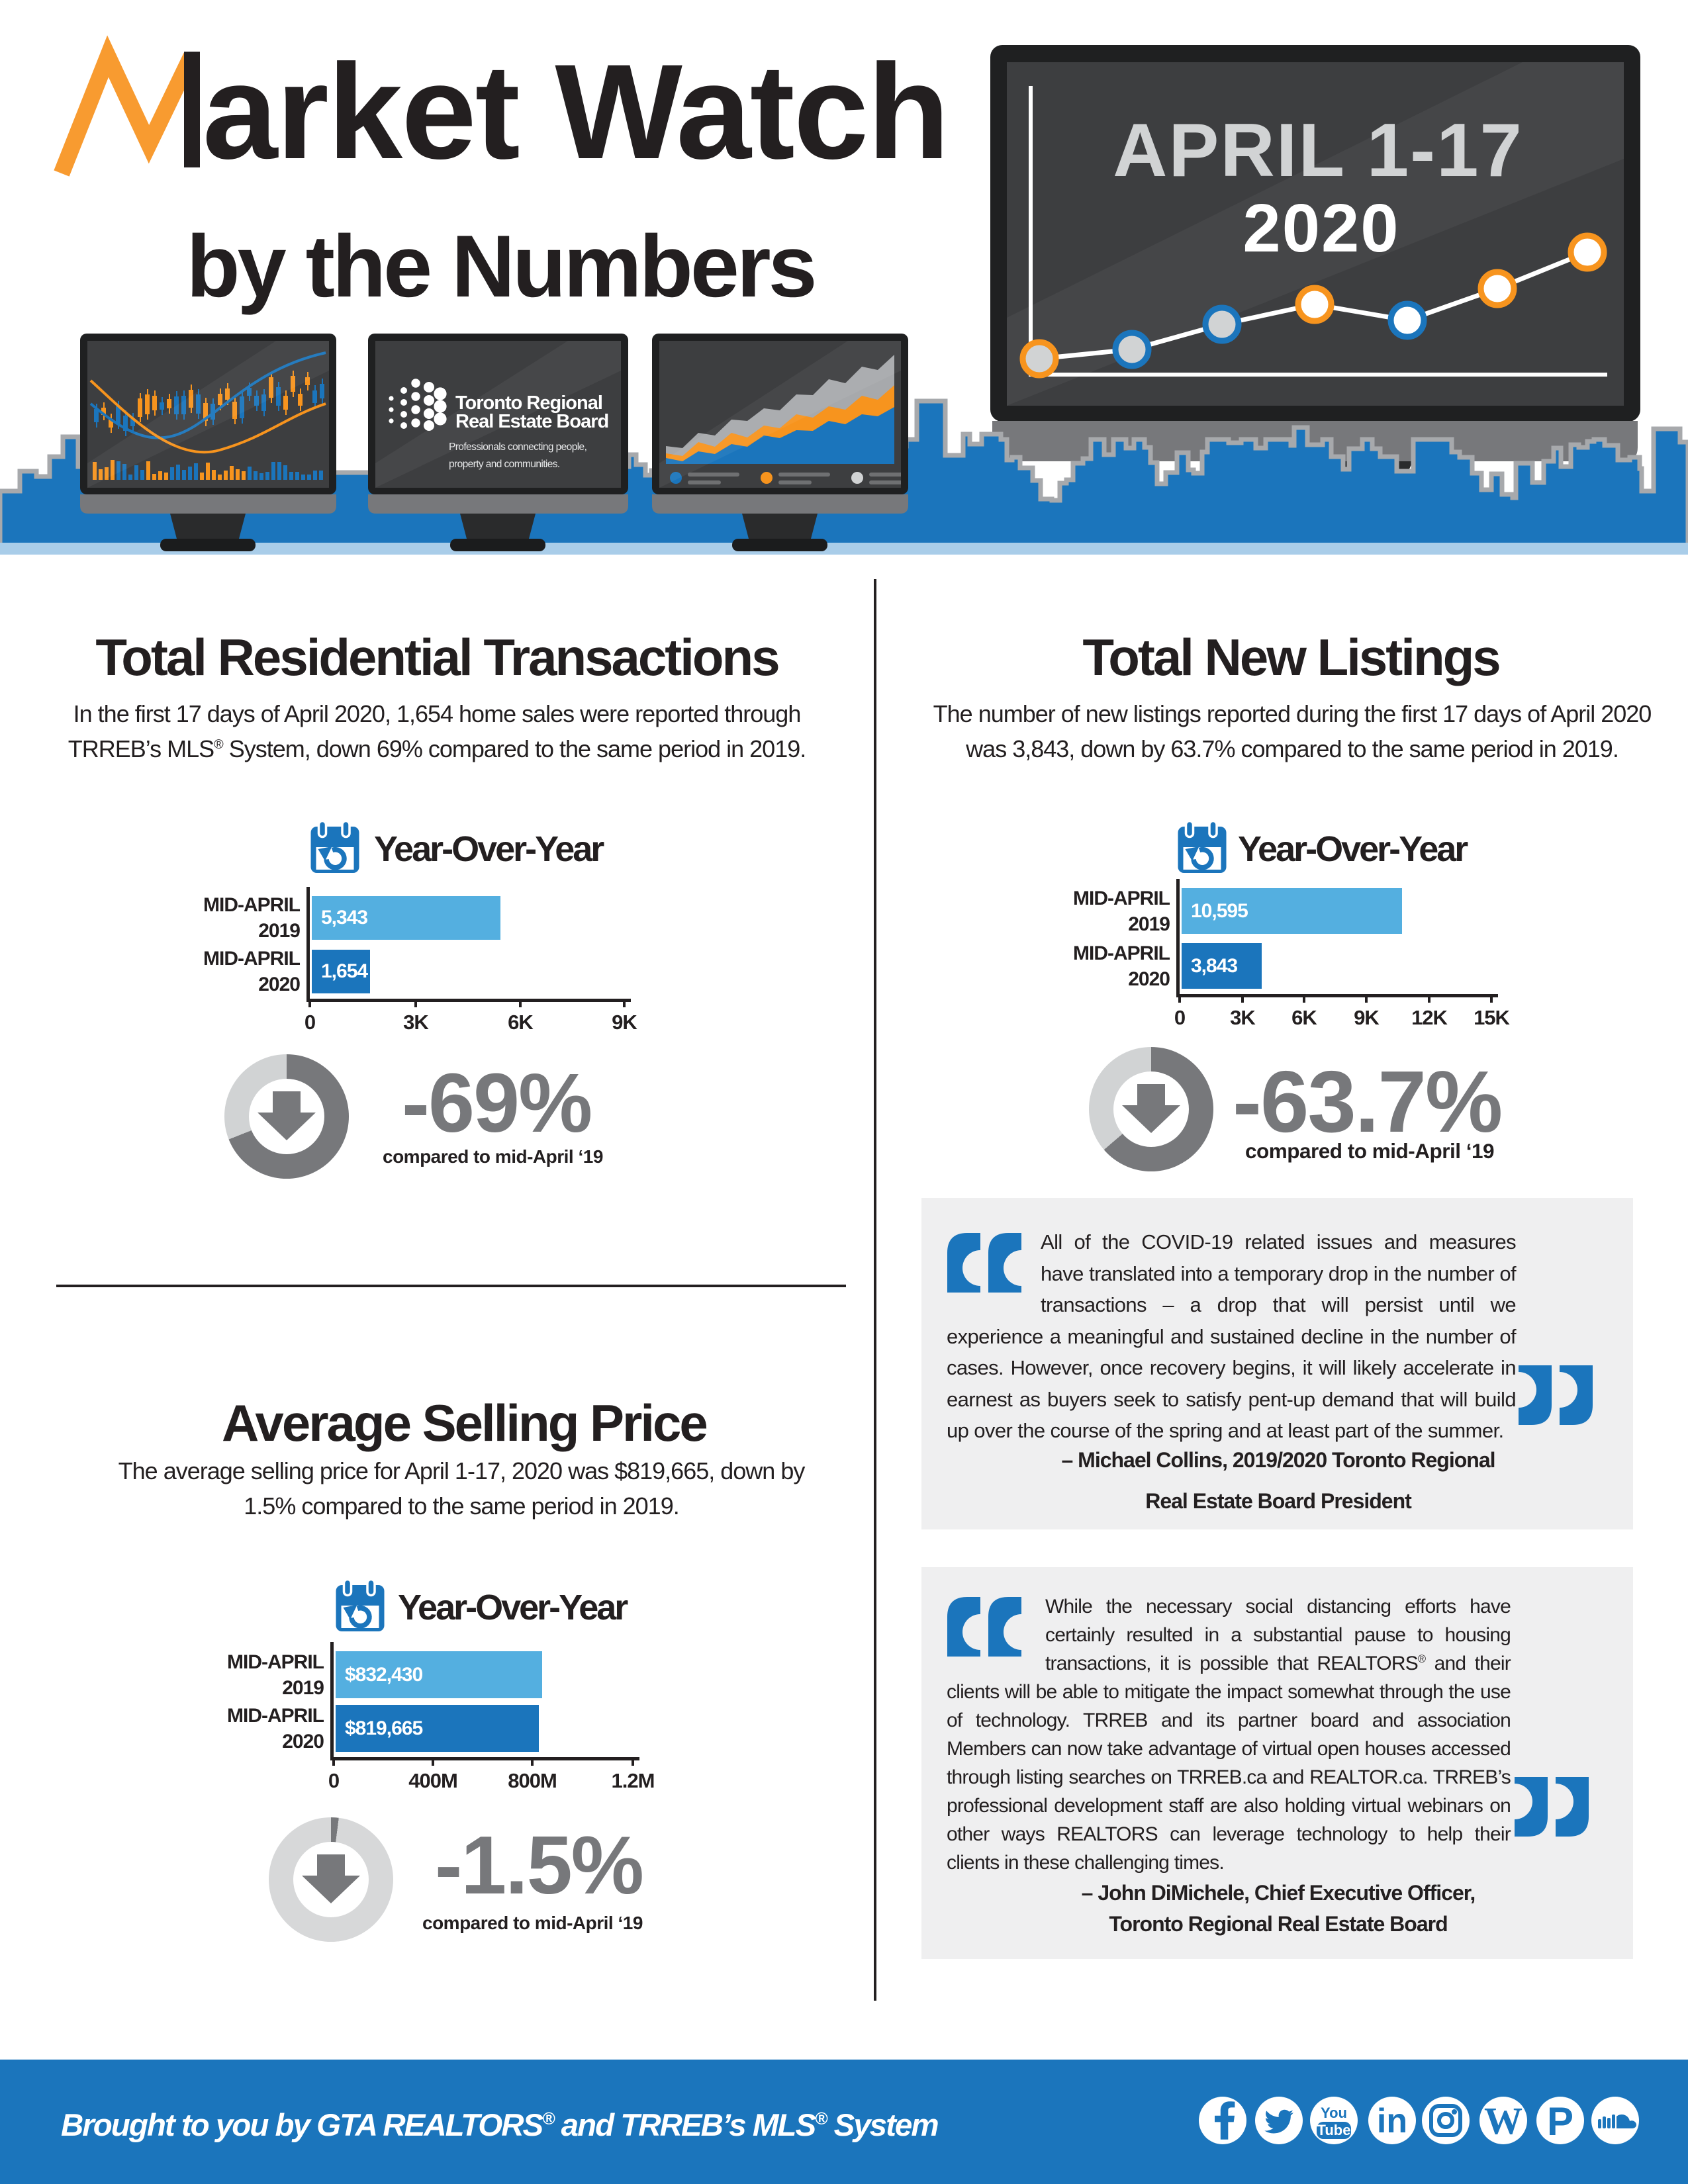 This screenshot has height=2184, width=1688. What do you see at coordinates (1321, 228) in the screenshot?
I see `svg-text: 2020` at bounding box center [1321, 228].